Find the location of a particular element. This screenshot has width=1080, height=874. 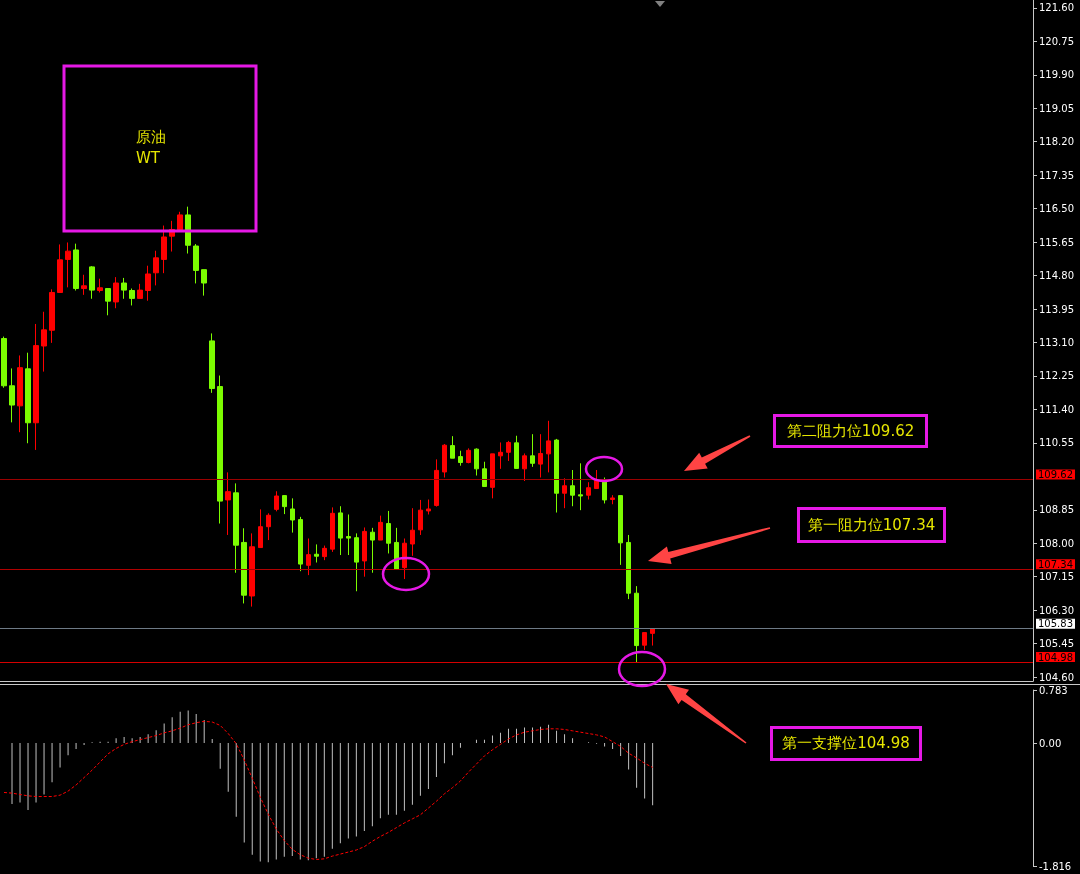

y-tick-label: 115.65 is located at coordinates (1056, 242).